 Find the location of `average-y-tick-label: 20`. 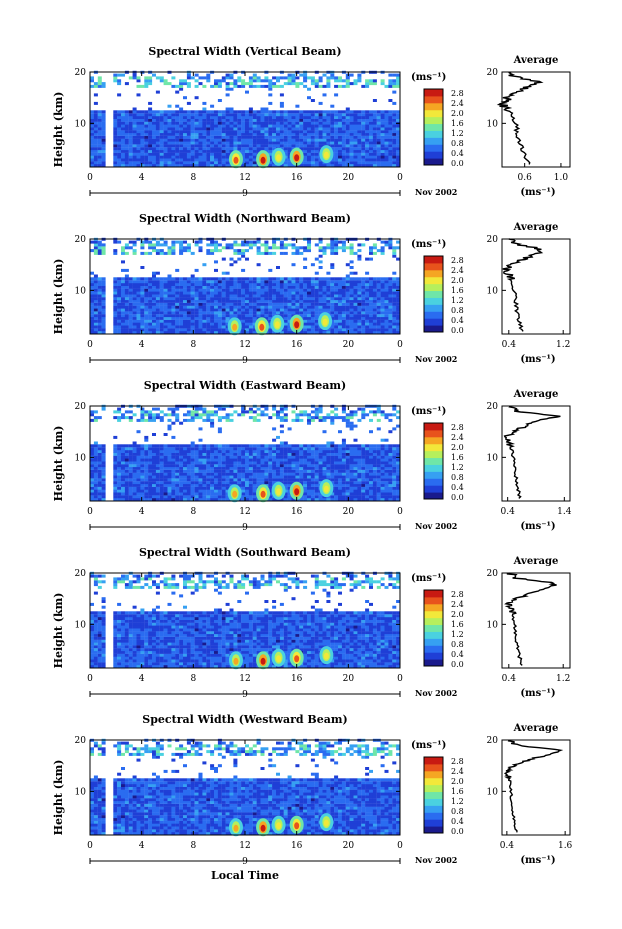

average-y-tick-label: 20 is located at coordinates (493, 240).